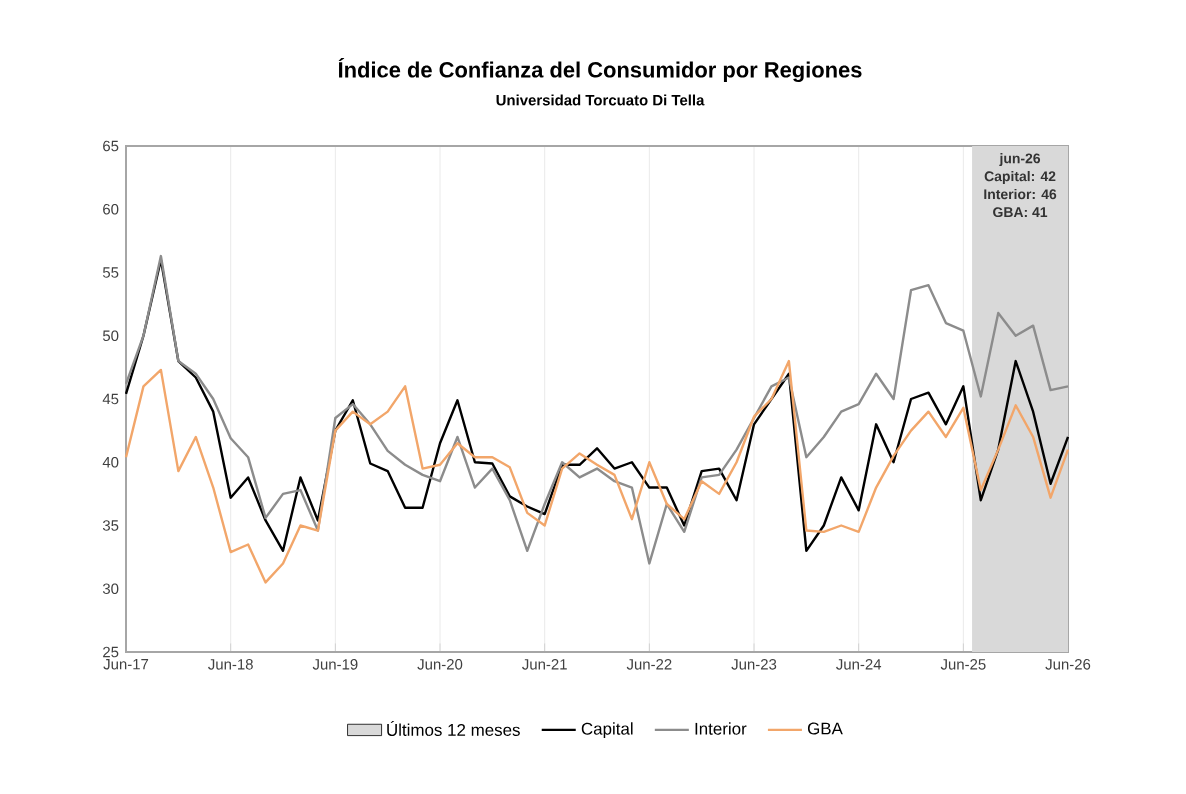 The image size is (1186, 794). What do you see at coordinates (825, 728) in the screenshot?
I see `legend-label: GBA` at bounding box center [825, 728].